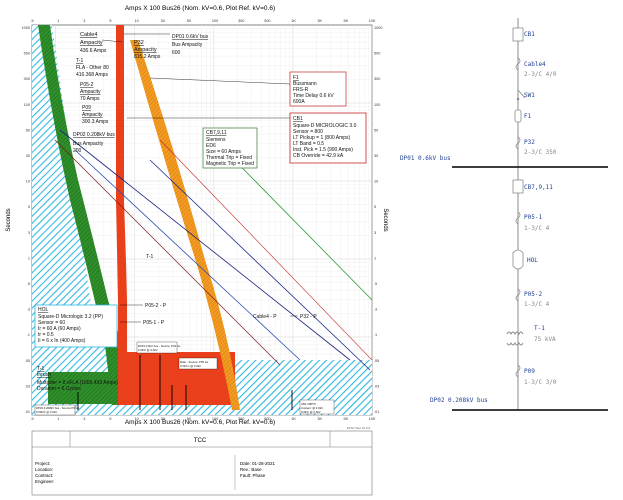  Describe the element at coordinates (84, 419) in the screenshot. I see `x-tick-label-bottom: 3` at that location.